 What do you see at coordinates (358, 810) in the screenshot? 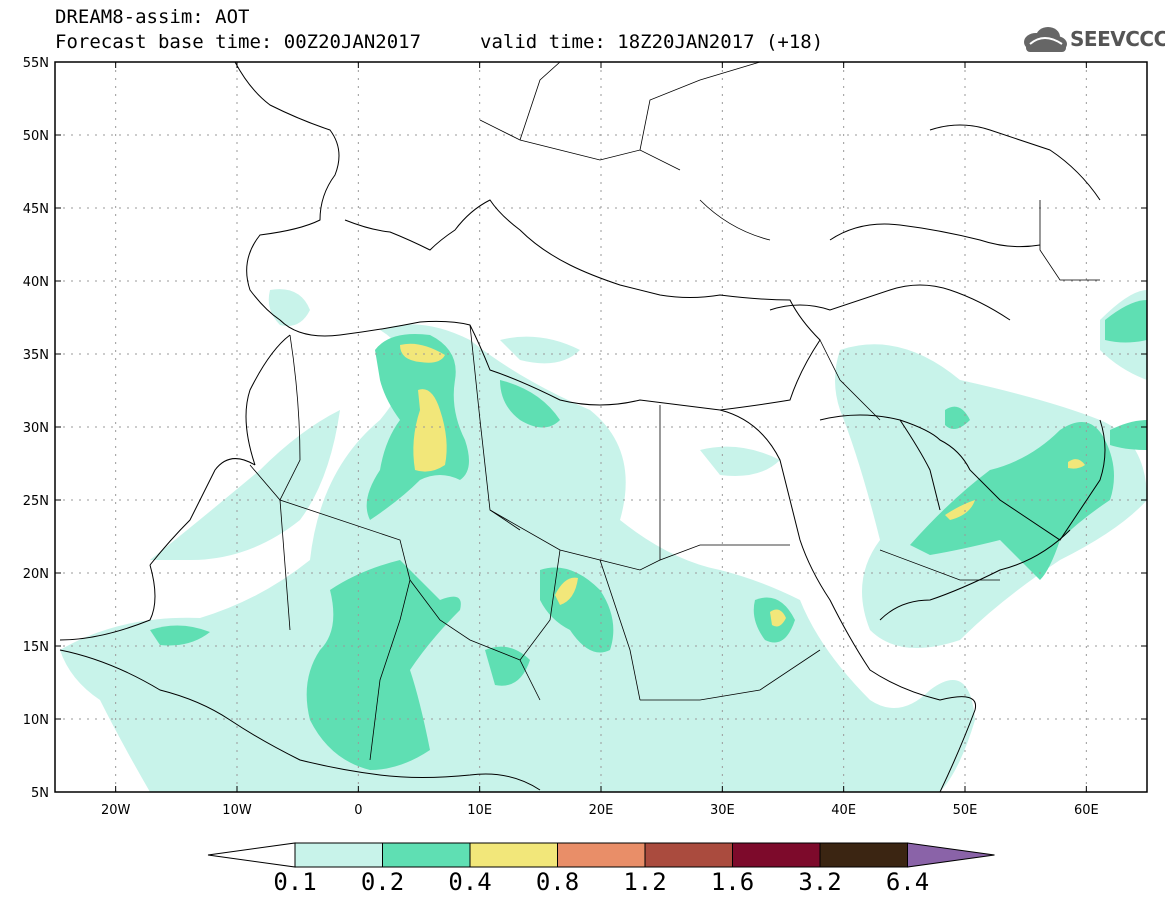
I see `lon-label: 0` at bounding box center [358, 810].